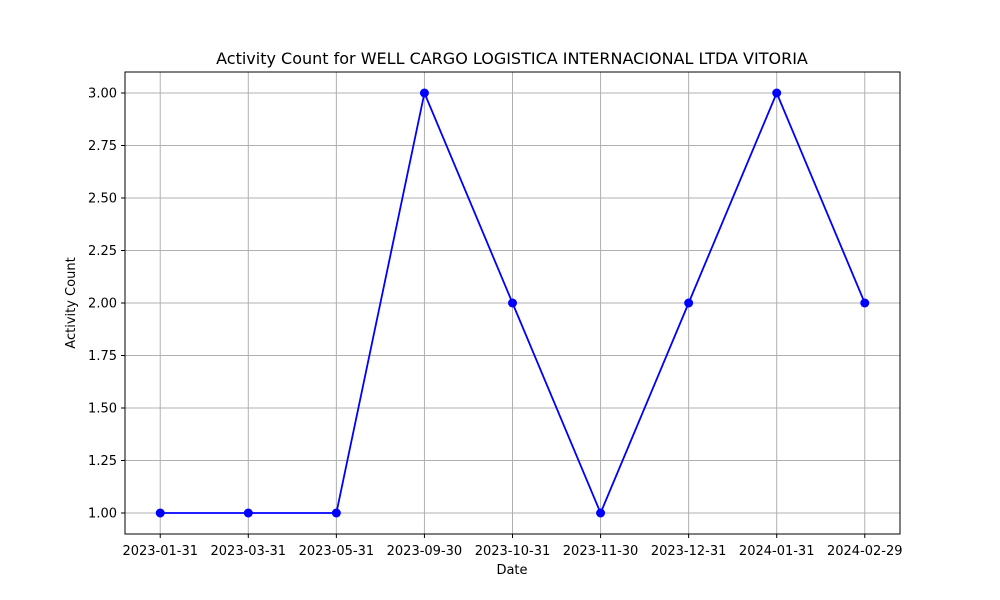 The image size is (1000, 600). I want to click on x-tick-label: 2023-01-31, so click(160, 551).